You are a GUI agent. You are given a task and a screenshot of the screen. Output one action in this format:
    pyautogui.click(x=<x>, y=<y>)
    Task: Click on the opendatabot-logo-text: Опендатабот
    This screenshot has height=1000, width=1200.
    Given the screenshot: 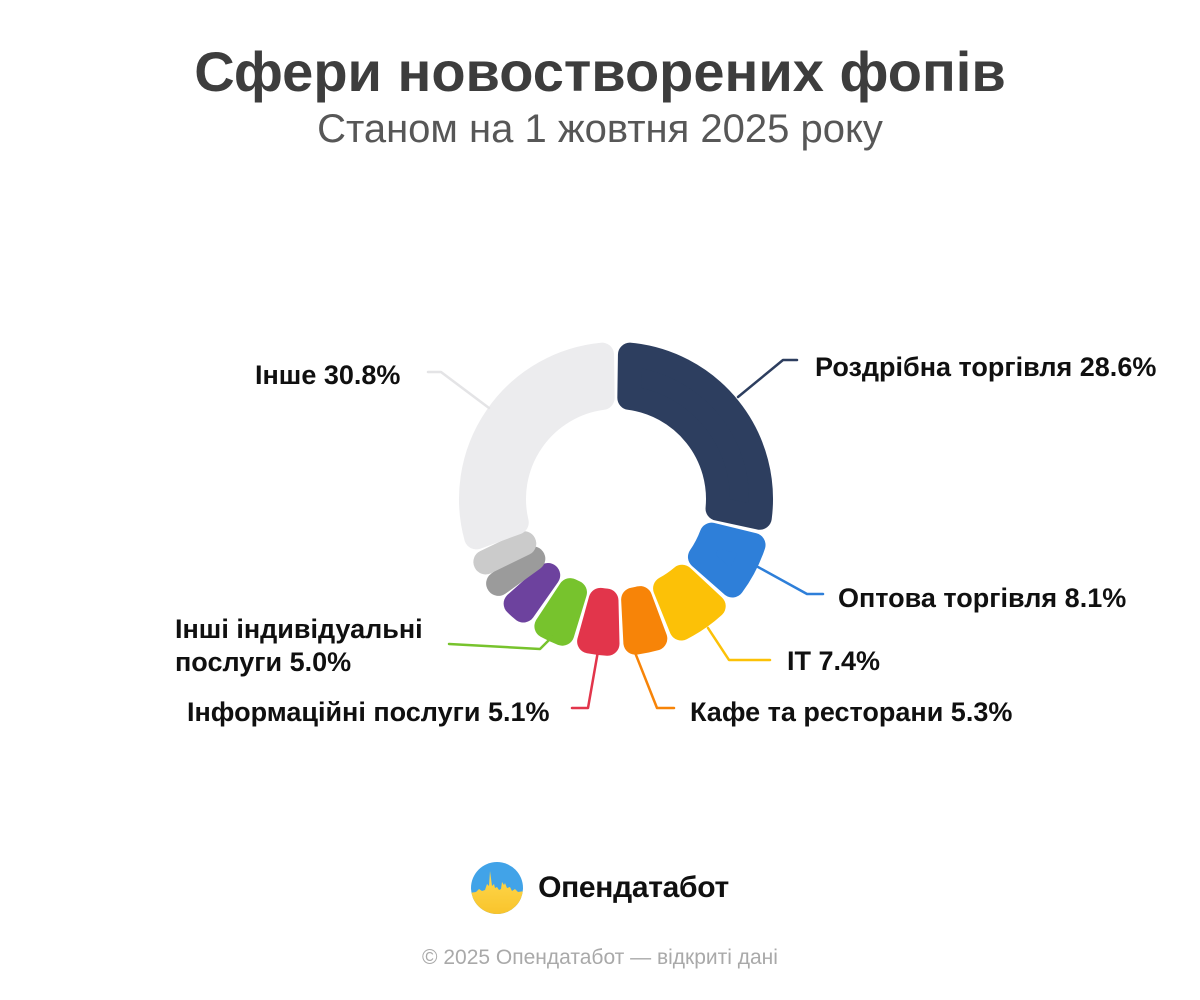 What is the action you would take?
    pyautogui.click(x=633, y=887)
    